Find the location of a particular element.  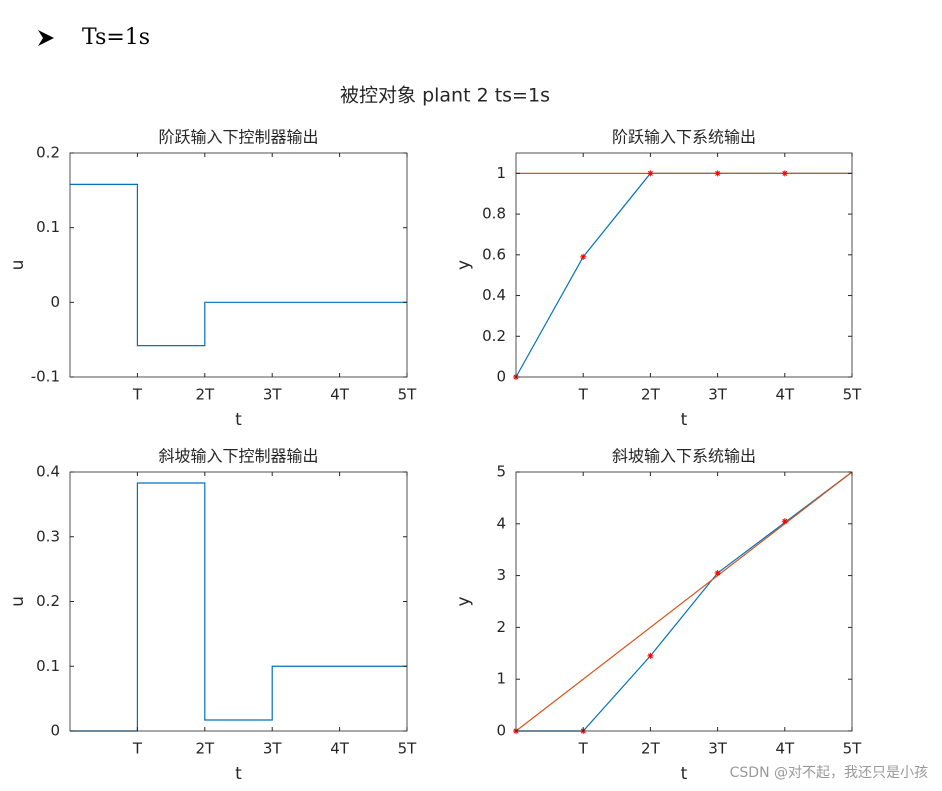

y-tick-label: 5 is located at coordinates (501, 472).